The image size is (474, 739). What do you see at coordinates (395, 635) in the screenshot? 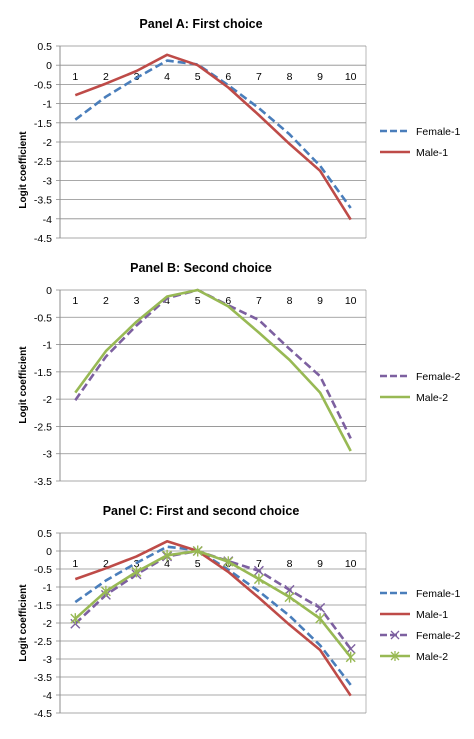
I see `legend-marker` at bounding box center [395, 635].